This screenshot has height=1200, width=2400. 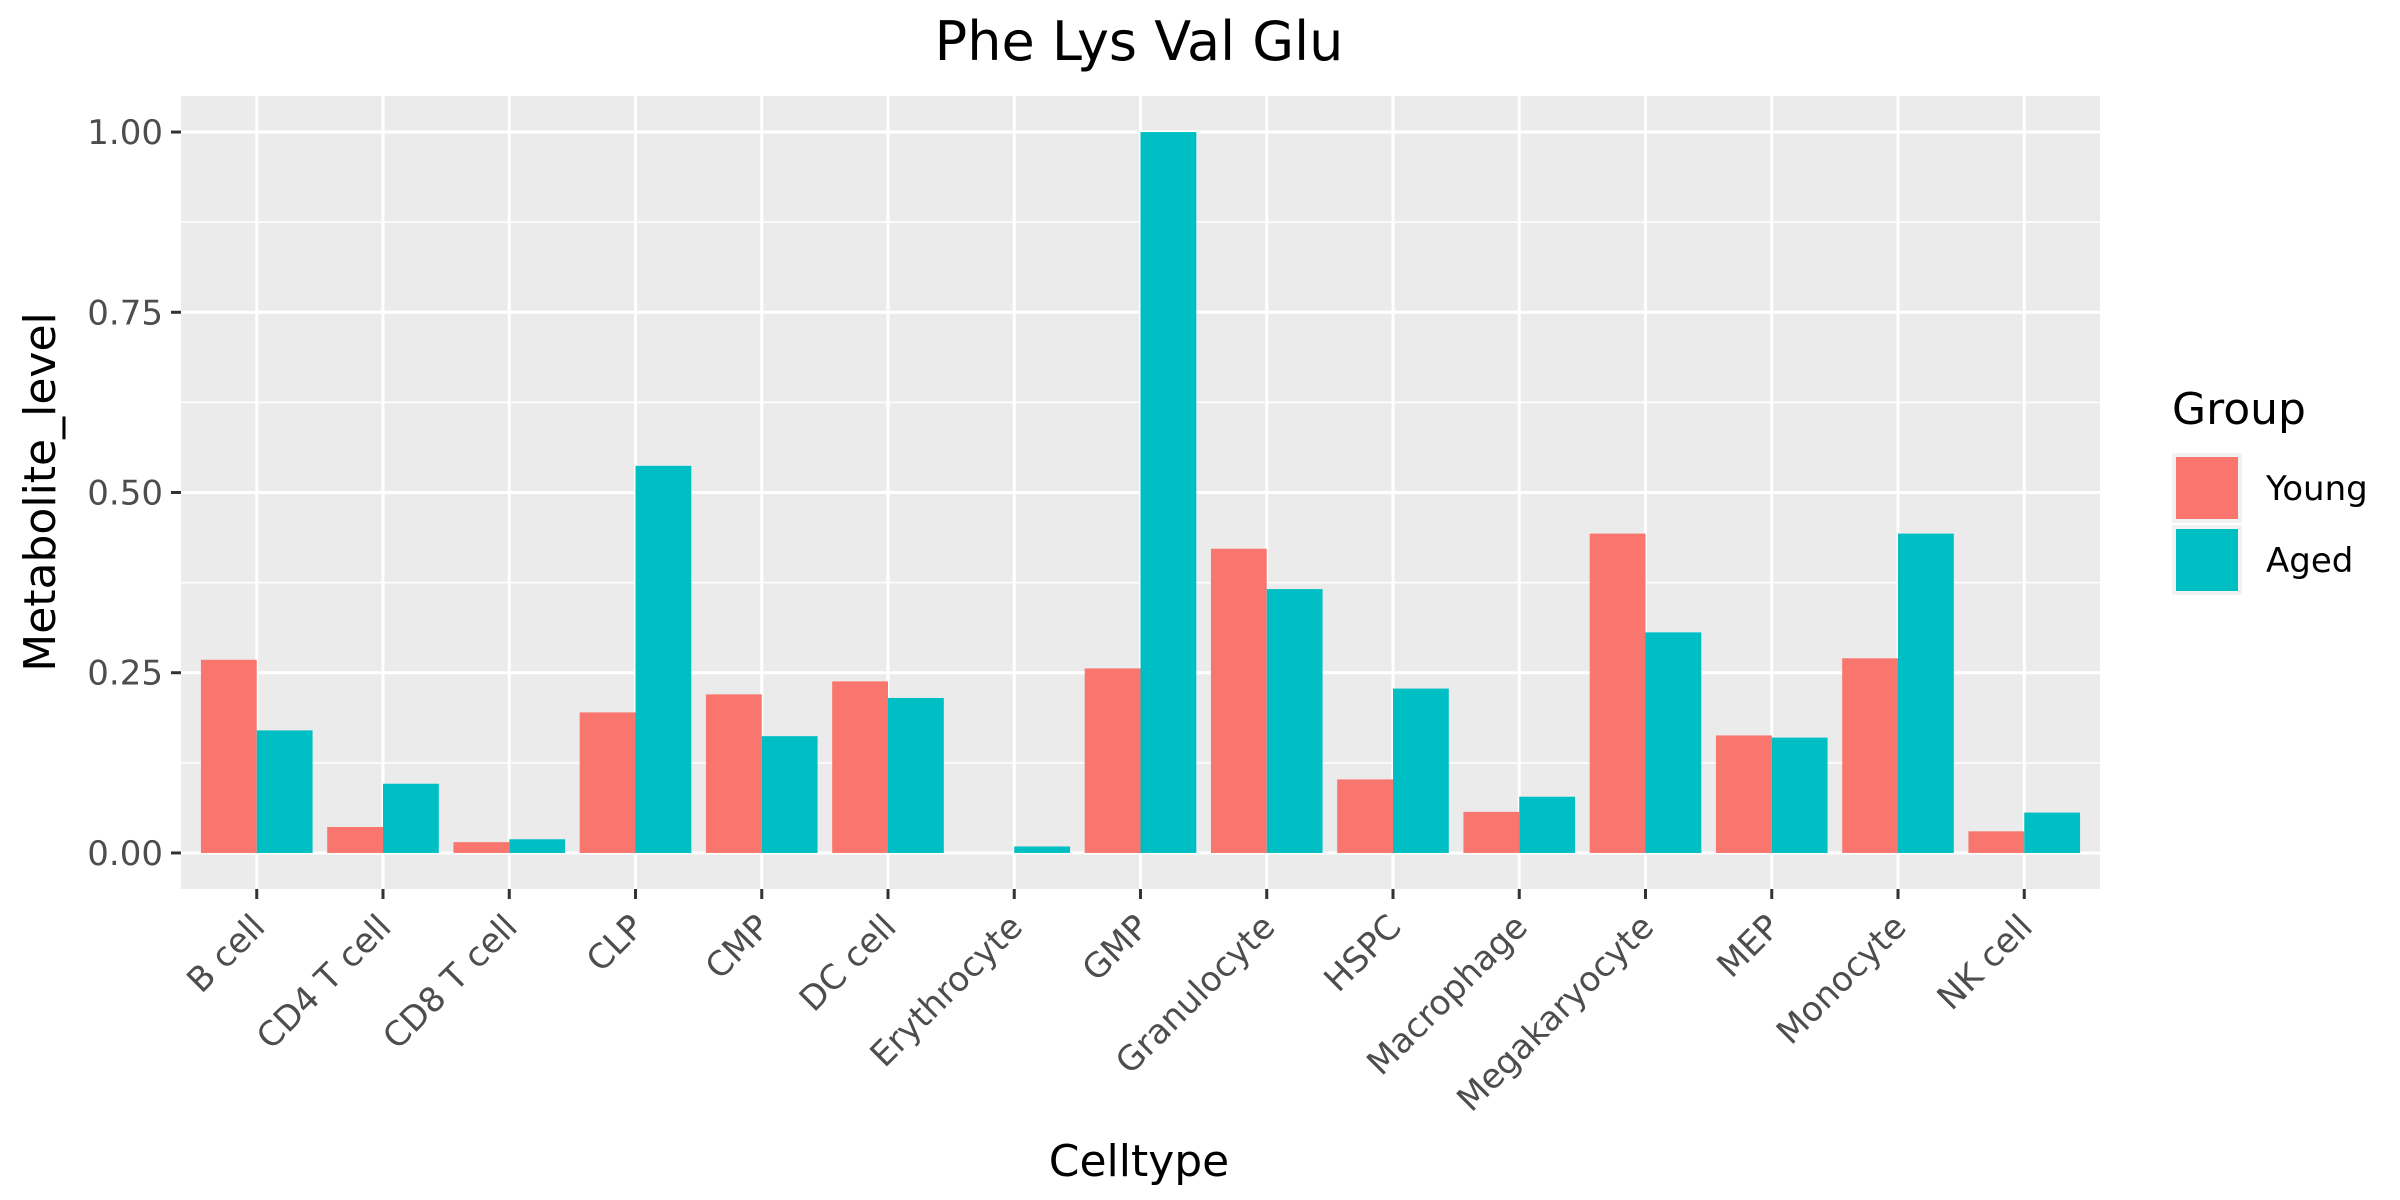 I want to click on bar-young-hspc, so click(x=1365, y=816).